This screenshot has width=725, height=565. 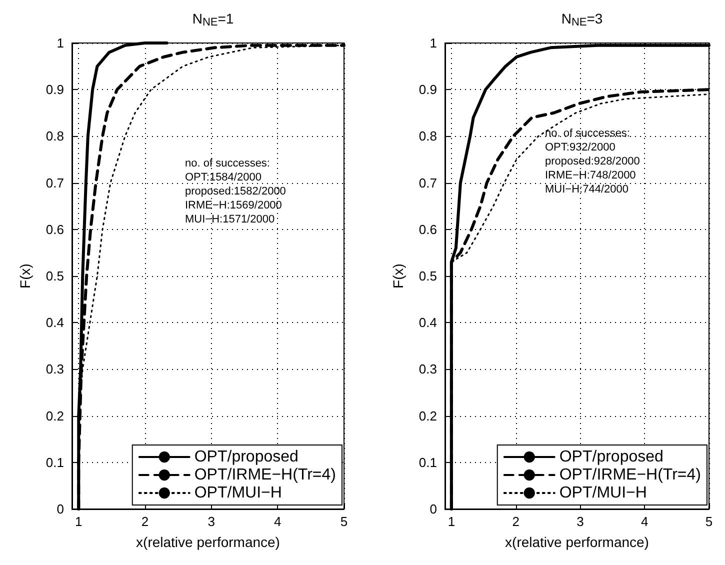 I want to click on annotation: IRME−H:1569/2000, so click(x=233, y=206).